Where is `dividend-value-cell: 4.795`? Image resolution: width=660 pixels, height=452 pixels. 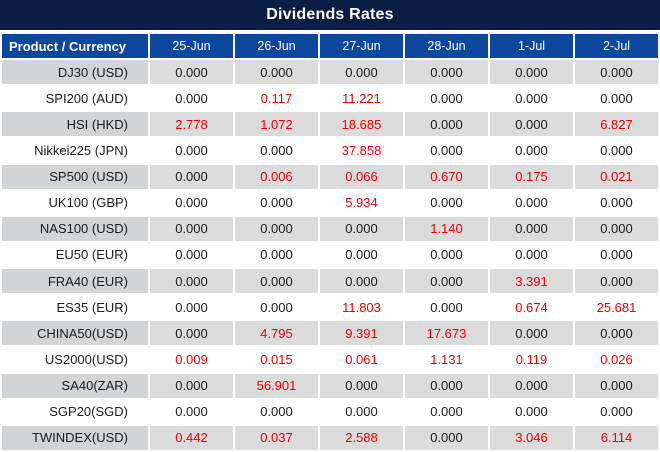 dividend-value-cell: 4.795 is located at coordinates (276, 333).